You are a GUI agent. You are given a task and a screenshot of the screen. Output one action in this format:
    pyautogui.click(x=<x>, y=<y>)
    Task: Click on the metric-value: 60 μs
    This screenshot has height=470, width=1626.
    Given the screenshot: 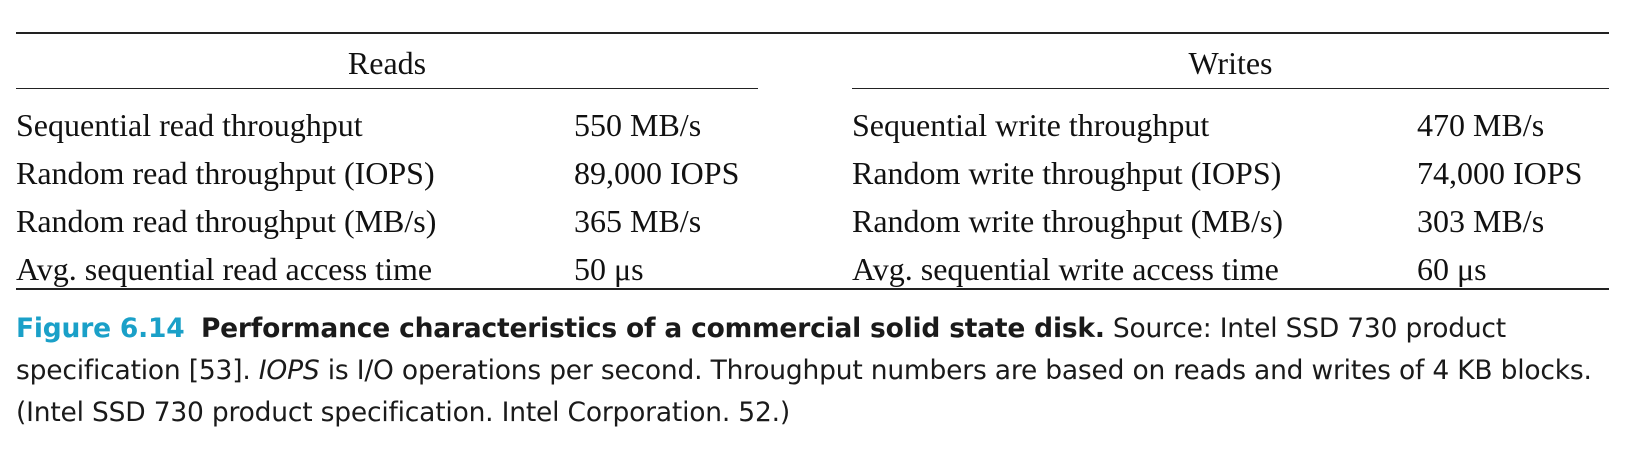 What is the action you would take?
    pyautogui.click(x=1452, y=269)
    